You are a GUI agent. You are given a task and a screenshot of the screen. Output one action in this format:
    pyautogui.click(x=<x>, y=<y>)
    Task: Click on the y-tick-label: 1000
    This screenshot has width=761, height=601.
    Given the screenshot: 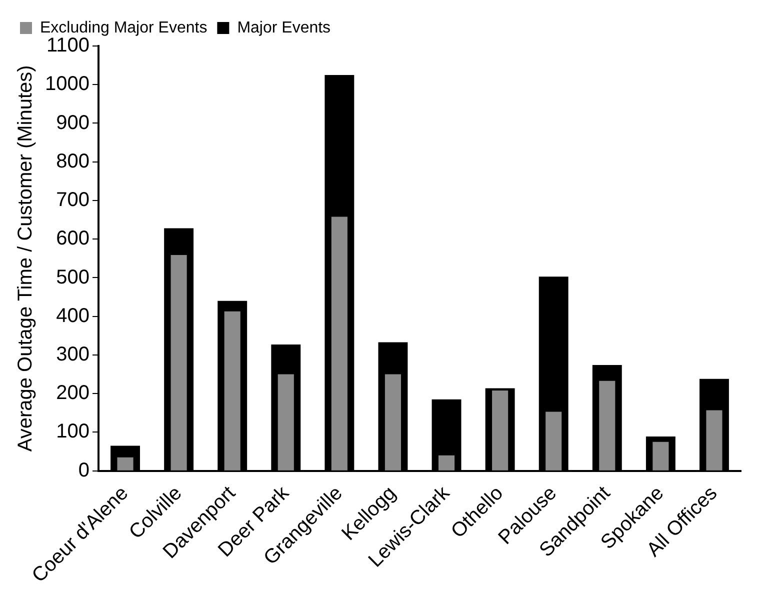 What is the action you would take?
    pyautogui.click(x=67, y=84)
    